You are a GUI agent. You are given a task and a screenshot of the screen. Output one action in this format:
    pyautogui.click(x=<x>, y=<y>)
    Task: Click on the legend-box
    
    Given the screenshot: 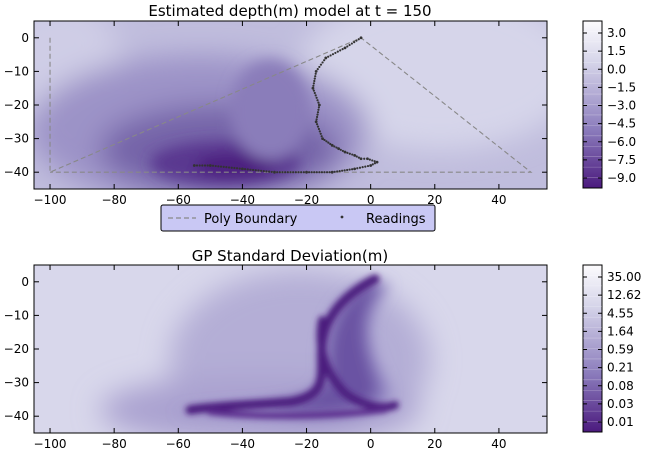 What is the action you would take?
    pyautogui.click(x=298, y=218)
    